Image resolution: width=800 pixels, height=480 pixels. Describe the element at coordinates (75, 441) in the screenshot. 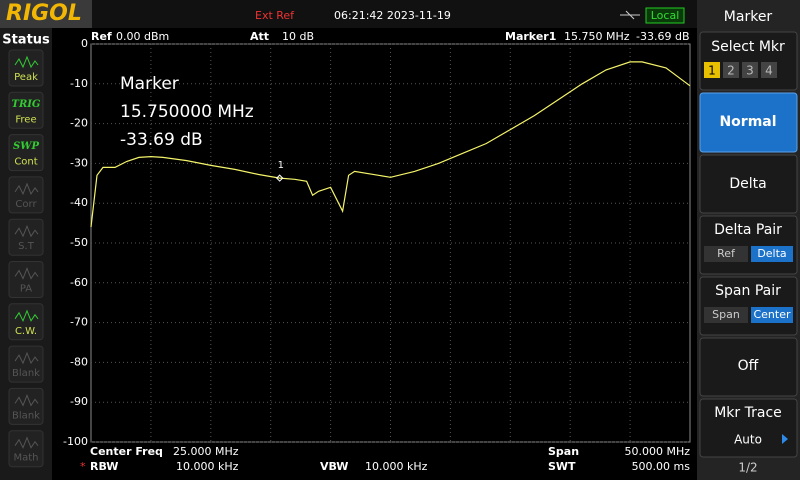

I see `y-tick-label: -100` at that location.